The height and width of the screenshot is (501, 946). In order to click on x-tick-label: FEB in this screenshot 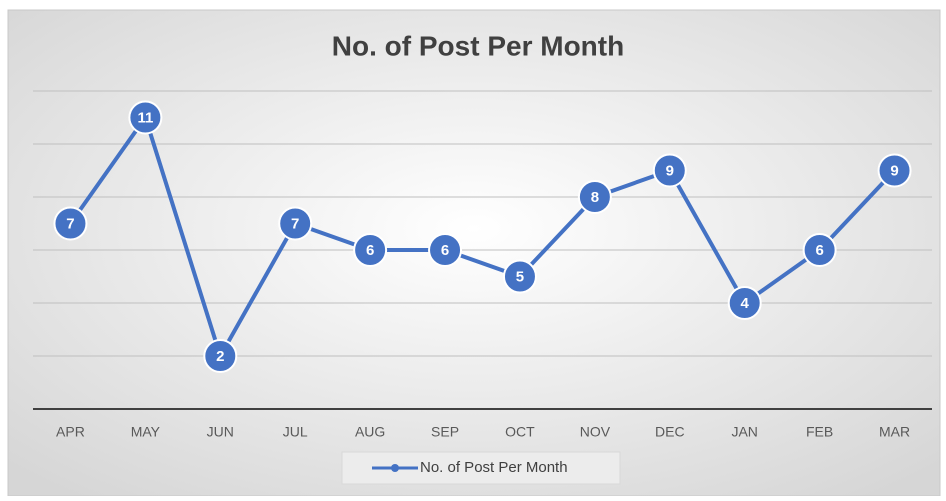, I will do `click(819, 432)`.